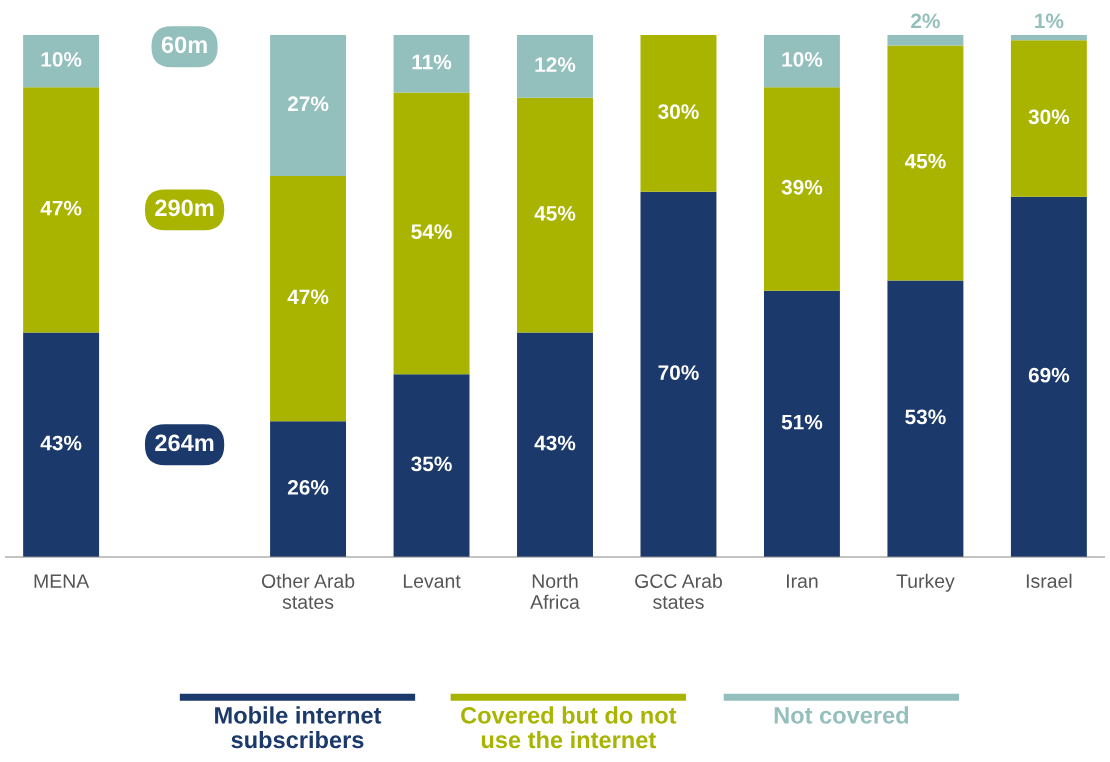  I want to click on data-label: 26%, so click(308, 487).